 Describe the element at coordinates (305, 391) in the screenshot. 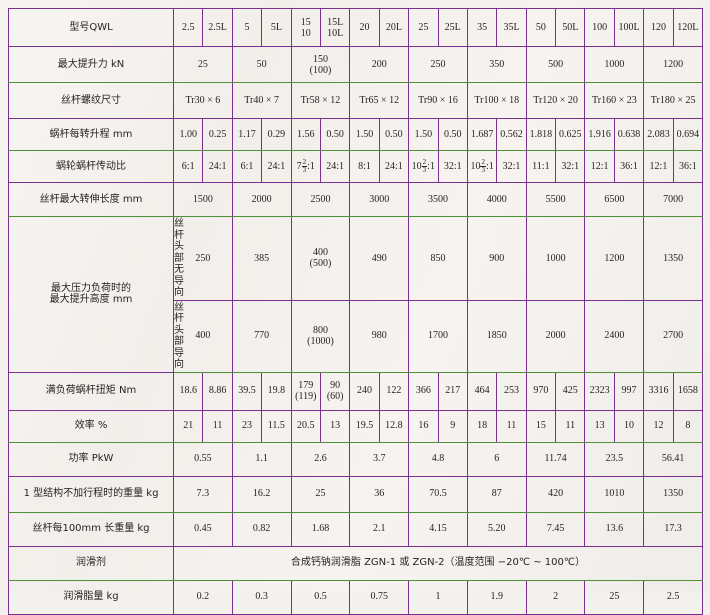

I see `cell-full-load-worm-torque-4: 179 (119)` at that location.